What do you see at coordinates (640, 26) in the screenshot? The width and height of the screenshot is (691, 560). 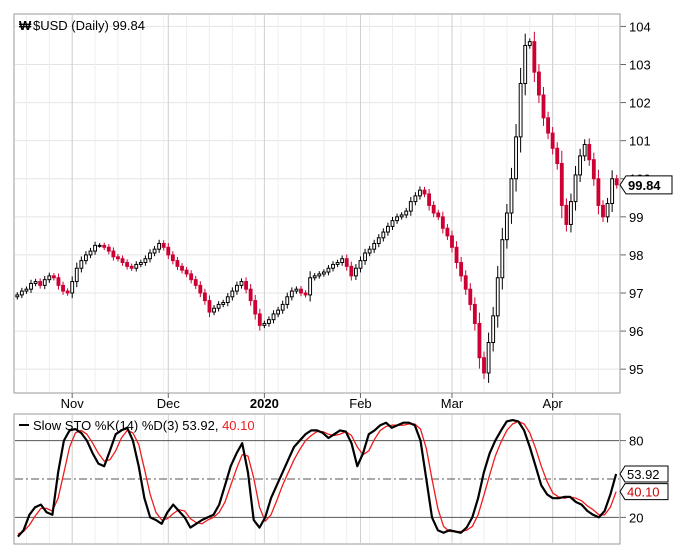 I see `price-tick-label: 104` at bounding box center [640, 26].